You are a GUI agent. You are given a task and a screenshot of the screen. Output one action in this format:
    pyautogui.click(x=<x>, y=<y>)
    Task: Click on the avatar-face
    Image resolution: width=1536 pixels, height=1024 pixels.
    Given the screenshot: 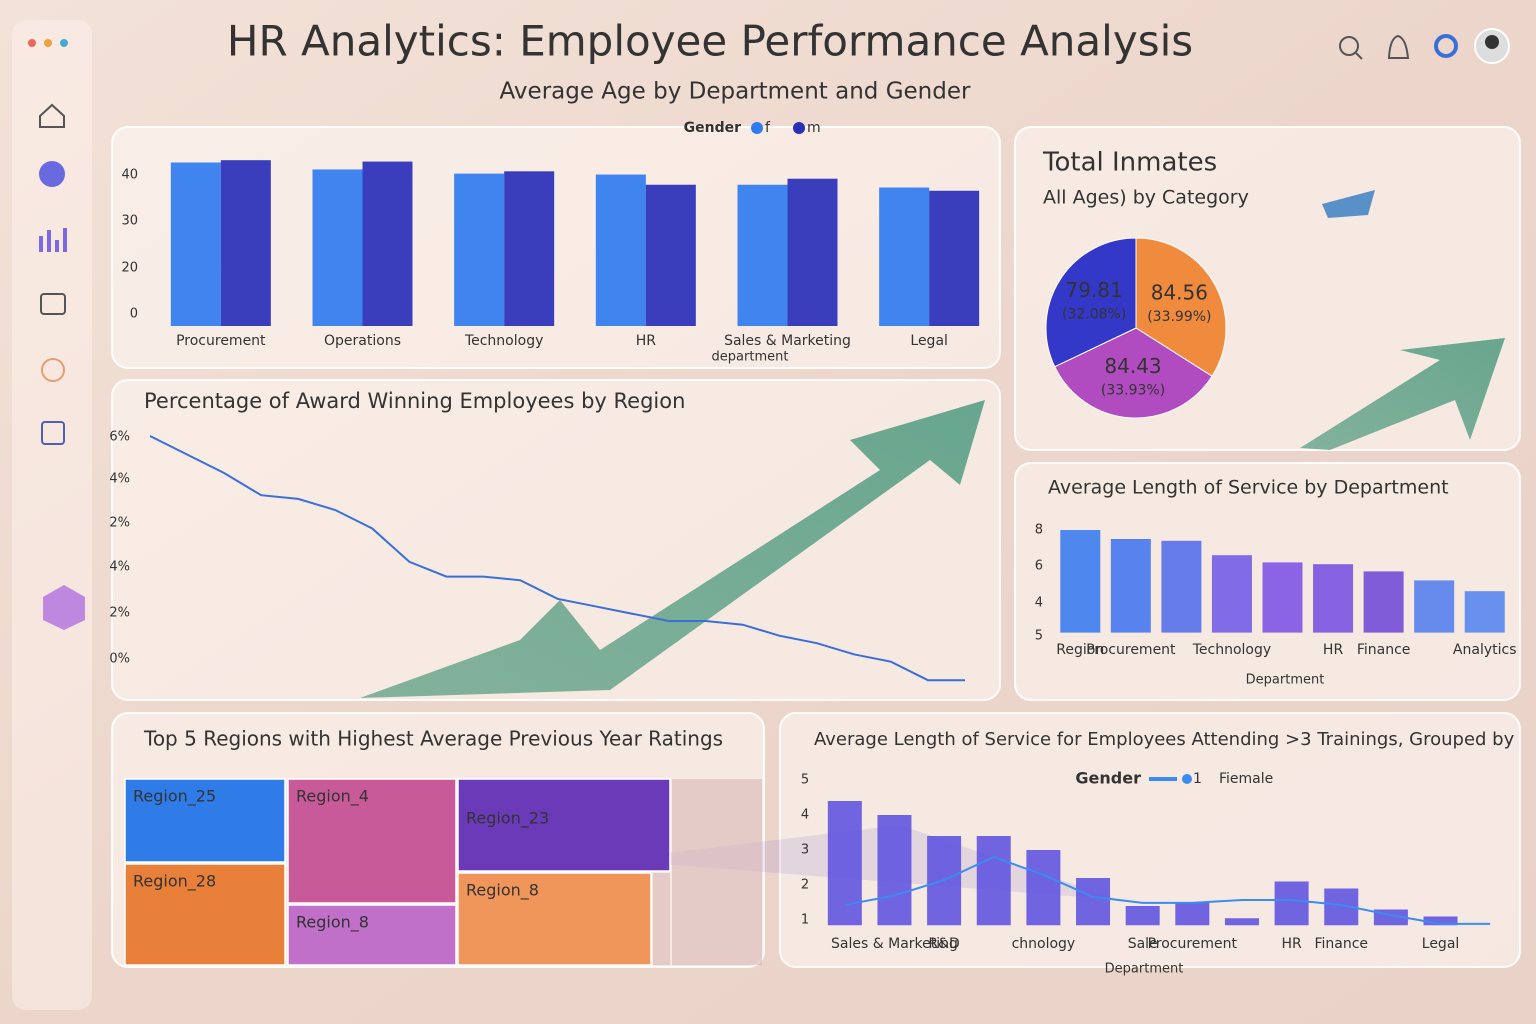 What is the action you would take?
    pyautogui.click(x=1492, y=42)
    